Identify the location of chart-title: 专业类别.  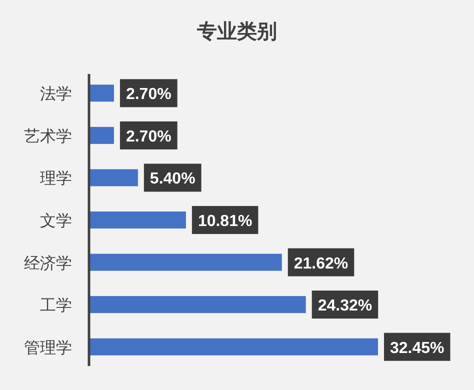
(236, 31).